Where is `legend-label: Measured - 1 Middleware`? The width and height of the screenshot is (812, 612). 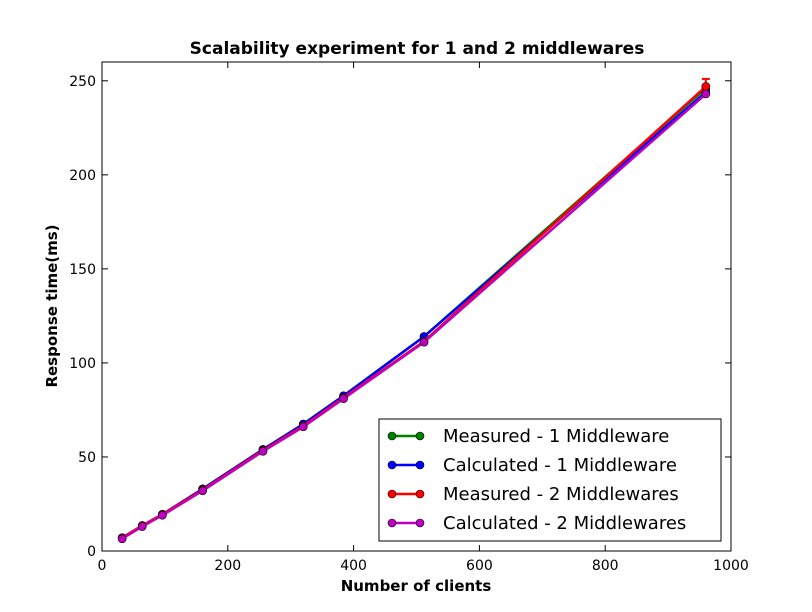
legend-label: Measured - 1 Middleware is located at coordinates (556, 436).